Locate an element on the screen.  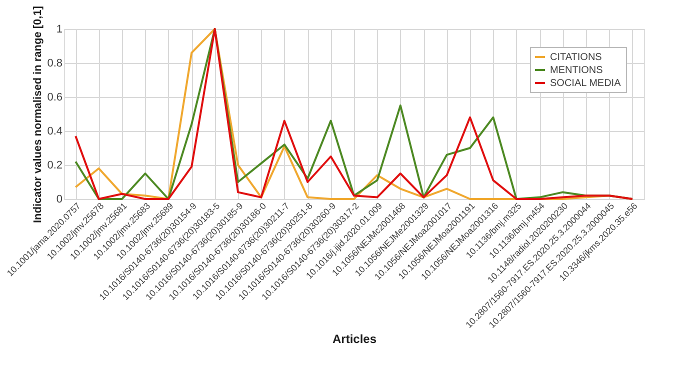
y-tick-label: 0 is located at coordinates (59, 200).